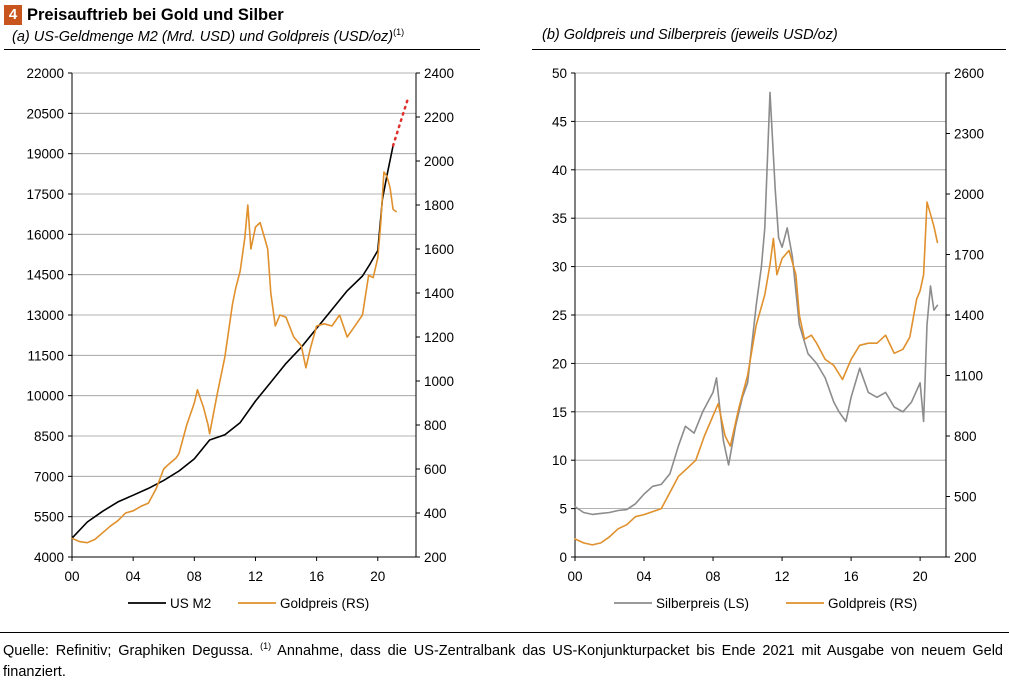 The width and height of the screenshot is (1009, 683). I want to click on figure-header: 4 Preisauftrieb bei Gold und Silber, so click(144, 15).